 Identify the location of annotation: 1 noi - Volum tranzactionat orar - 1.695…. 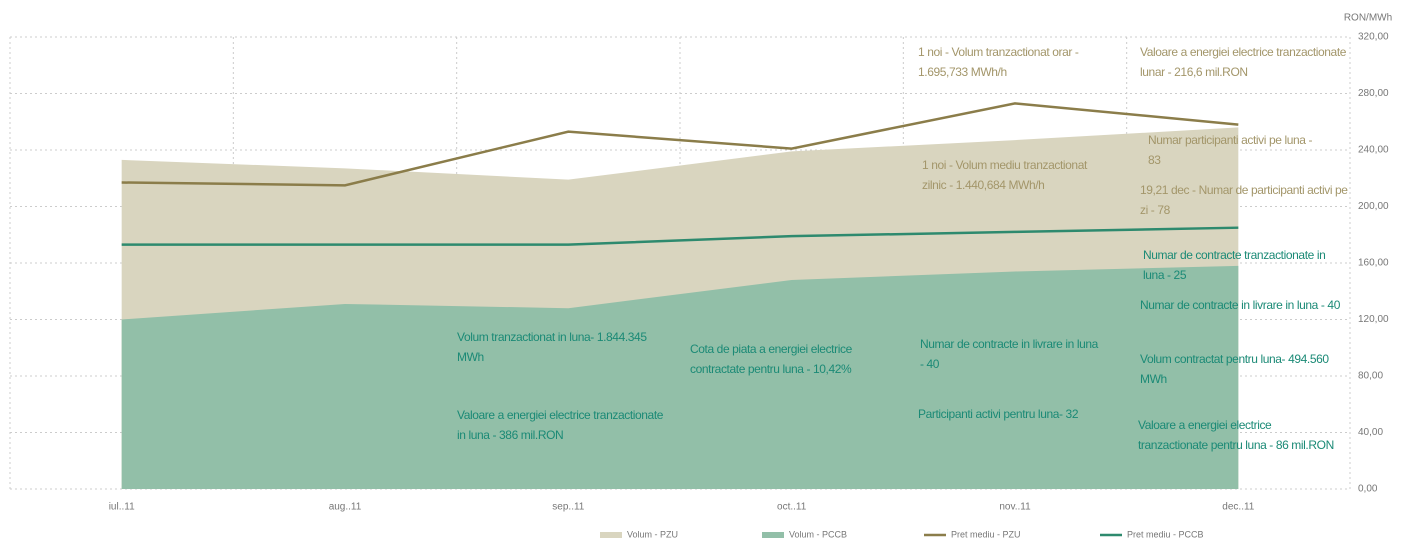
(998, 62).